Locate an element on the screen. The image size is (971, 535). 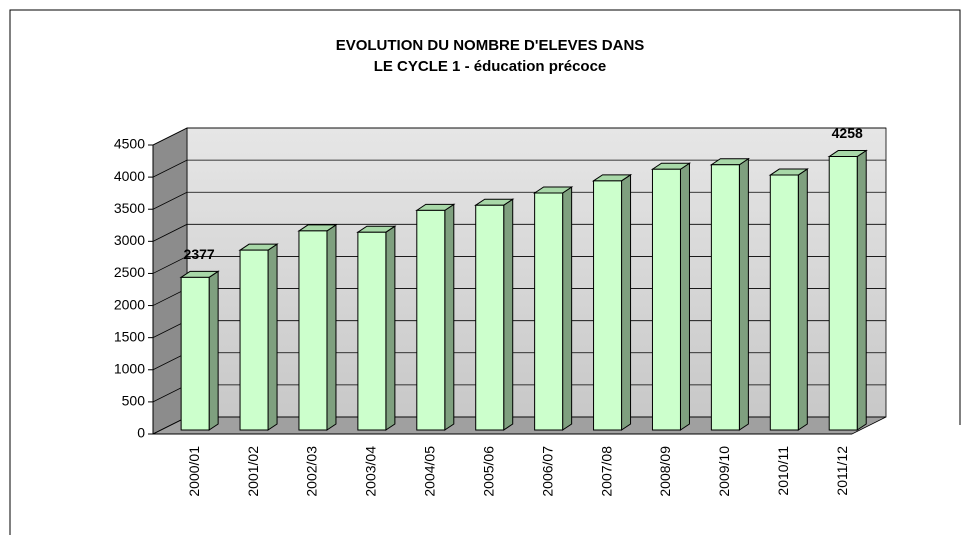
x-tick-label: 2000/01 is located at coordinates (194, 471).